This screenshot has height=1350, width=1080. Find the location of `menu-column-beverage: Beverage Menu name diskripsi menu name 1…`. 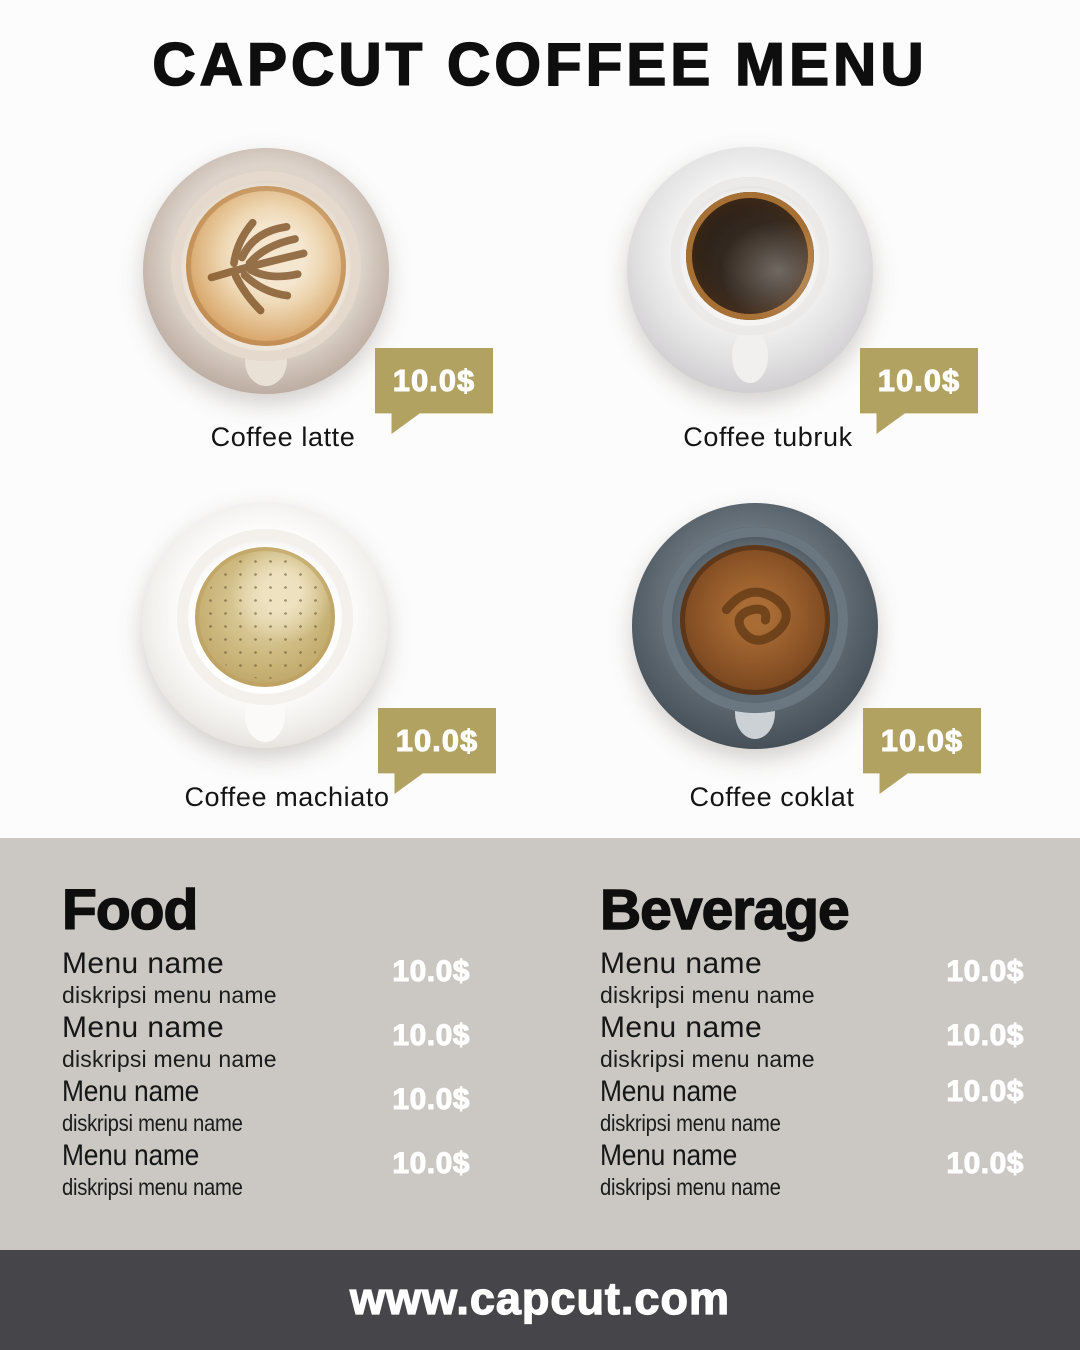

menu-column-beverage: Beverage Menu name diskripsi menu name 1… is located at coordinates (811, 1040).